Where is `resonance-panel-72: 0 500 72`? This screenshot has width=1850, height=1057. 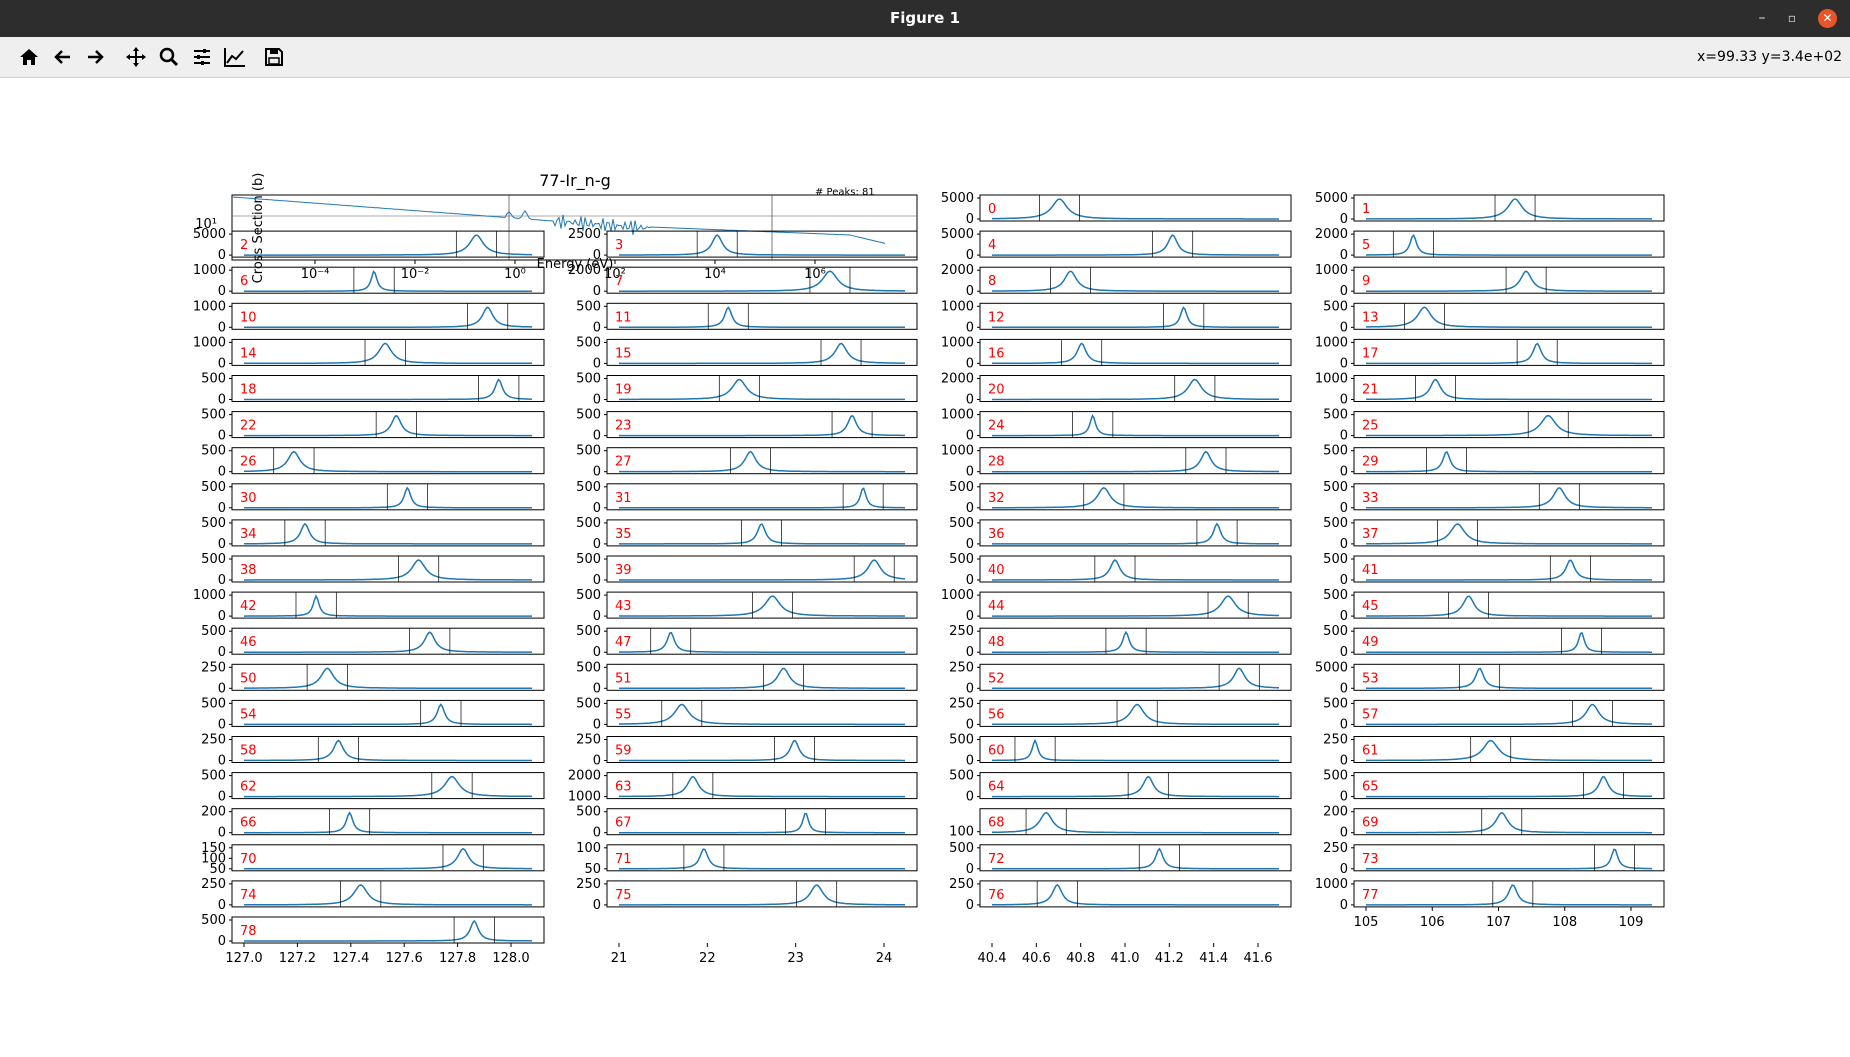 resonance-panel-72: 0 500 72 is located at coordinates (1120, 859).